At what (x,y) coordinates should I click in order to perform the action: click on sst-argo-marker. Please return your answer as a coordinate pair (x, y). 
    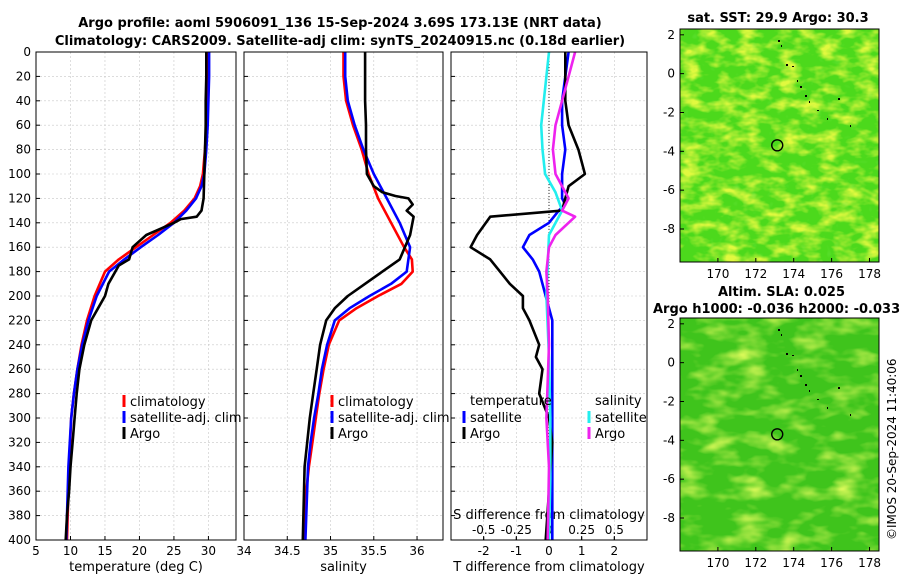
    Looking at the image, I should click on (777, 145).